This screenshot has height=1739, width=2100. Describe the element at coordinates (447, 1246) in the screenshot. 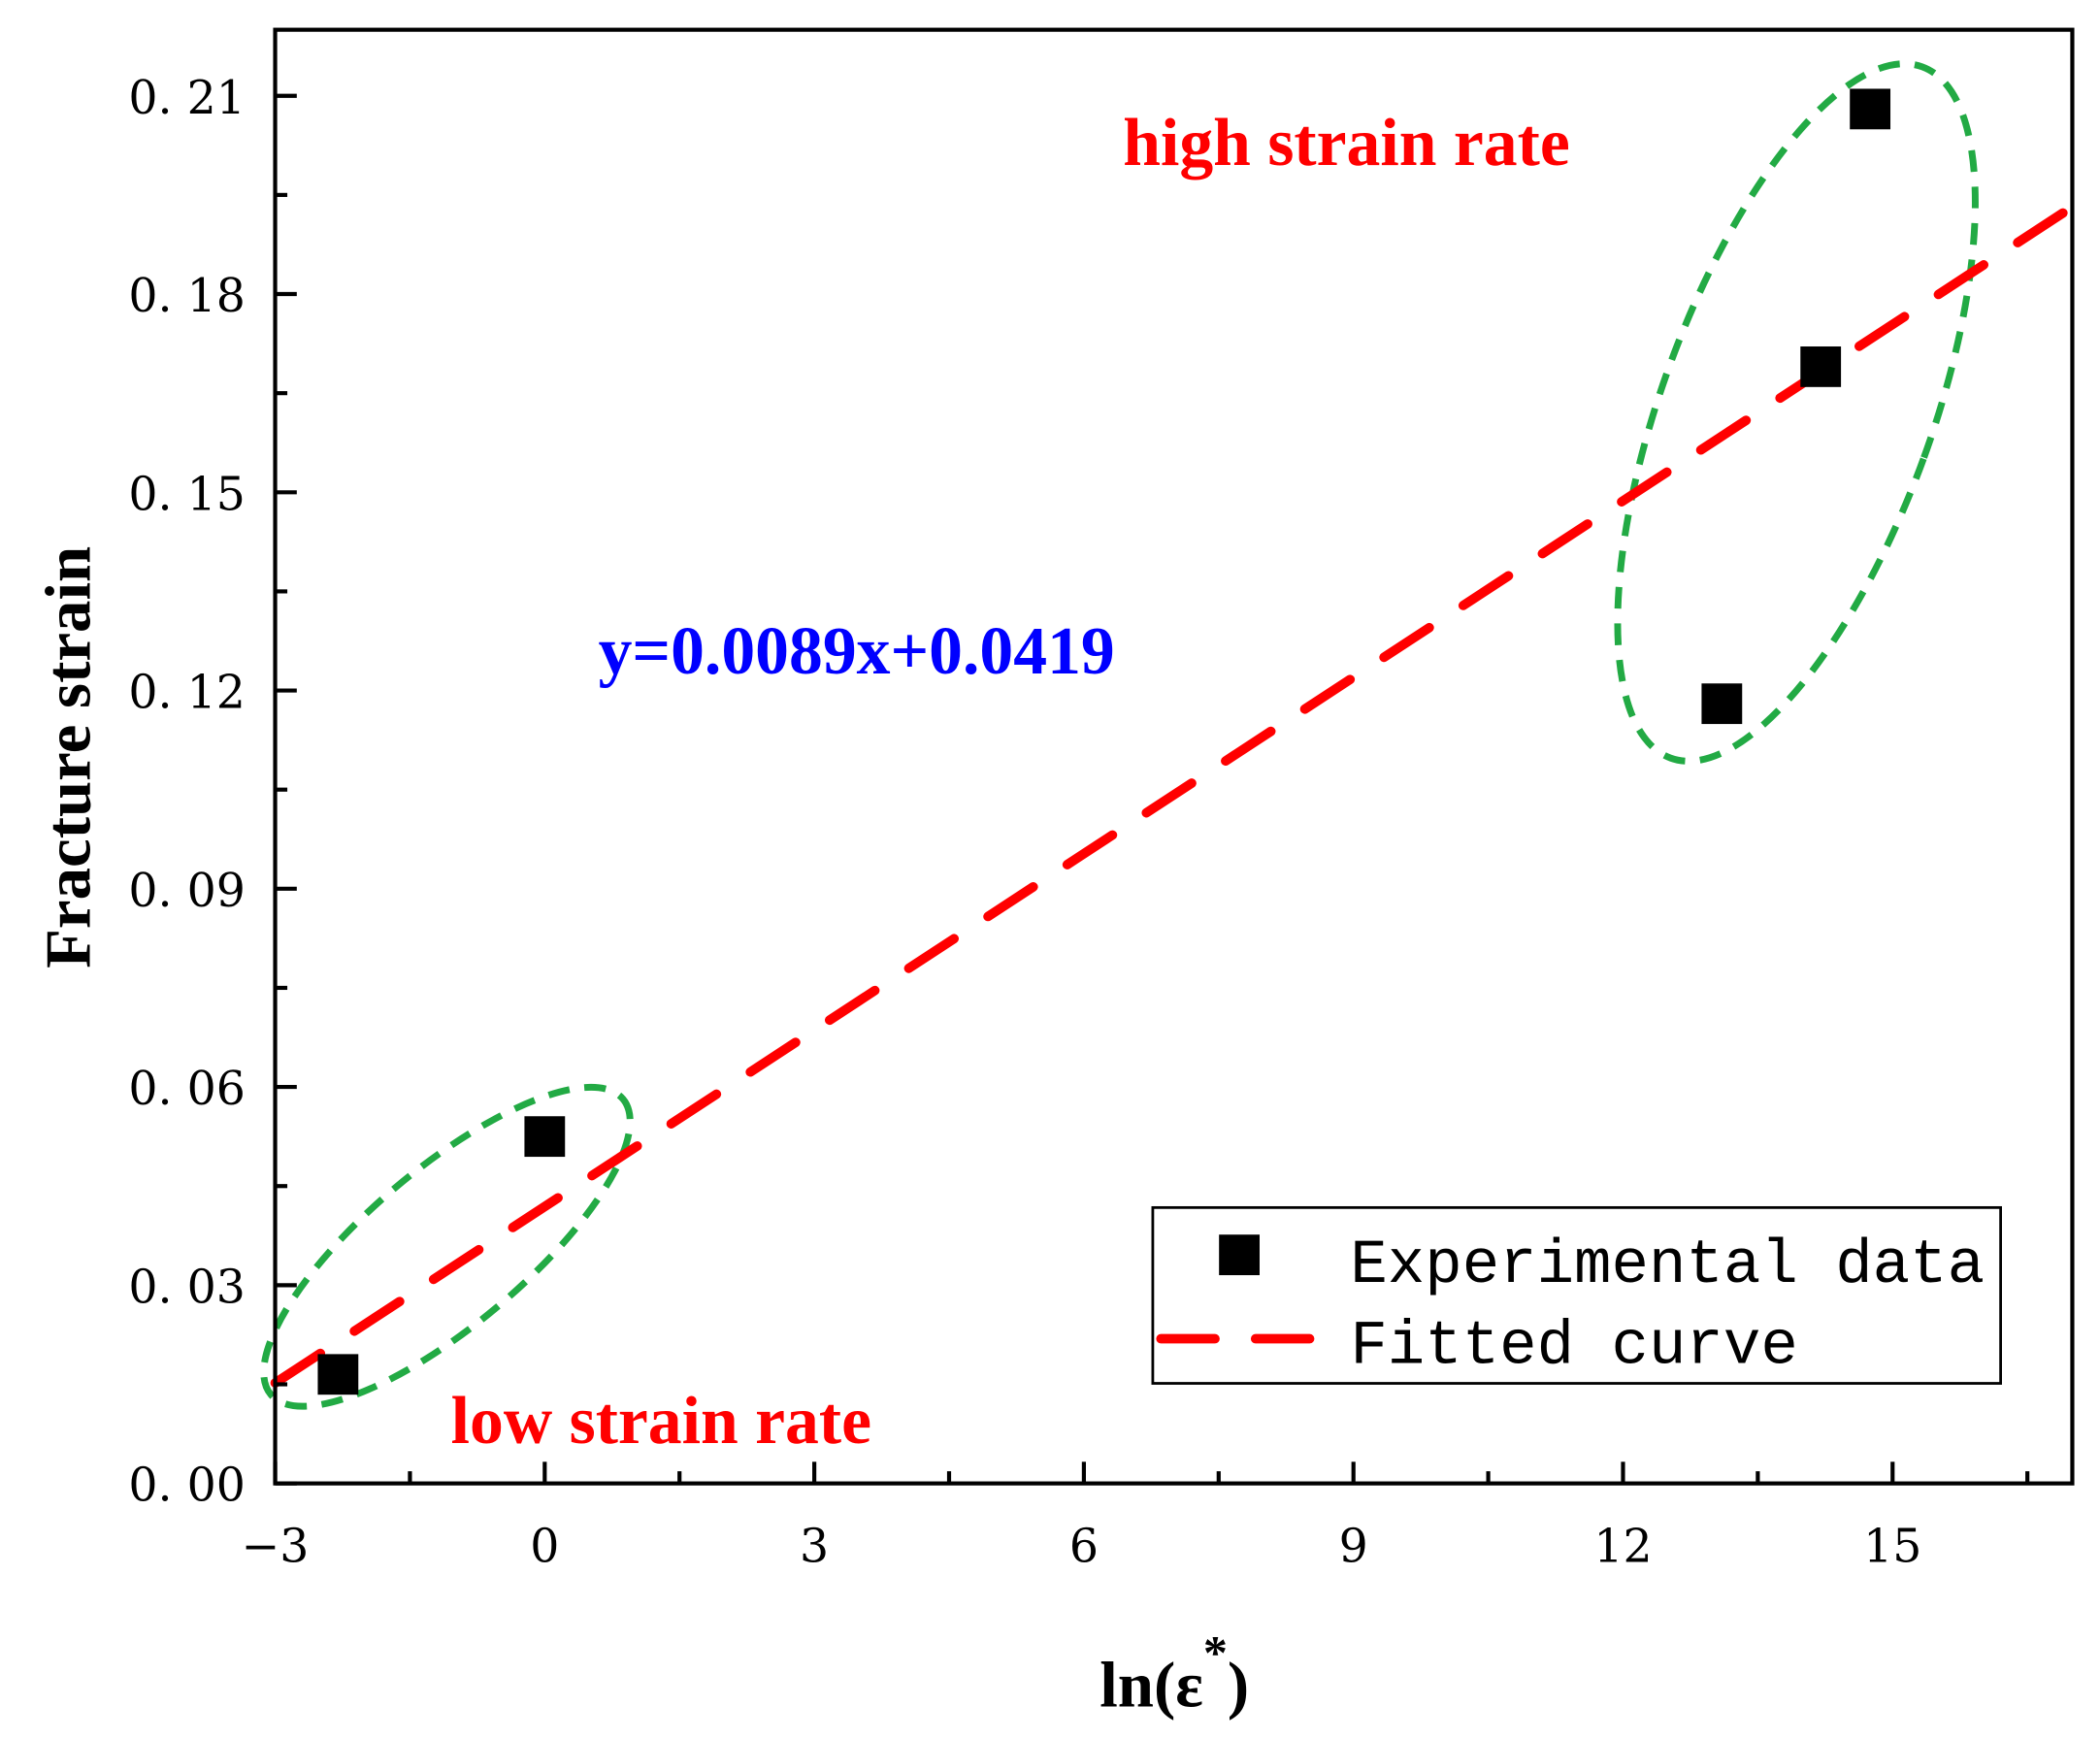

I see `low-strain-ellipse` at that location.